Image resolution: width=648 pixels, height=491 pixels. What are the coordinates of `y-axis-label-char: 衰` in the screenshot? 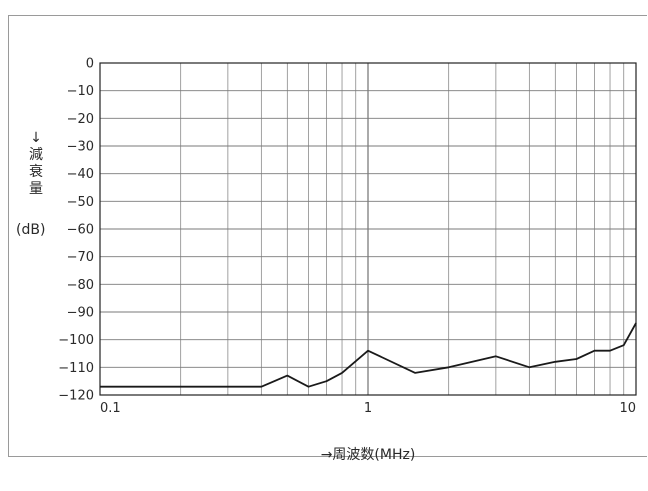 It's located at (36, 171).